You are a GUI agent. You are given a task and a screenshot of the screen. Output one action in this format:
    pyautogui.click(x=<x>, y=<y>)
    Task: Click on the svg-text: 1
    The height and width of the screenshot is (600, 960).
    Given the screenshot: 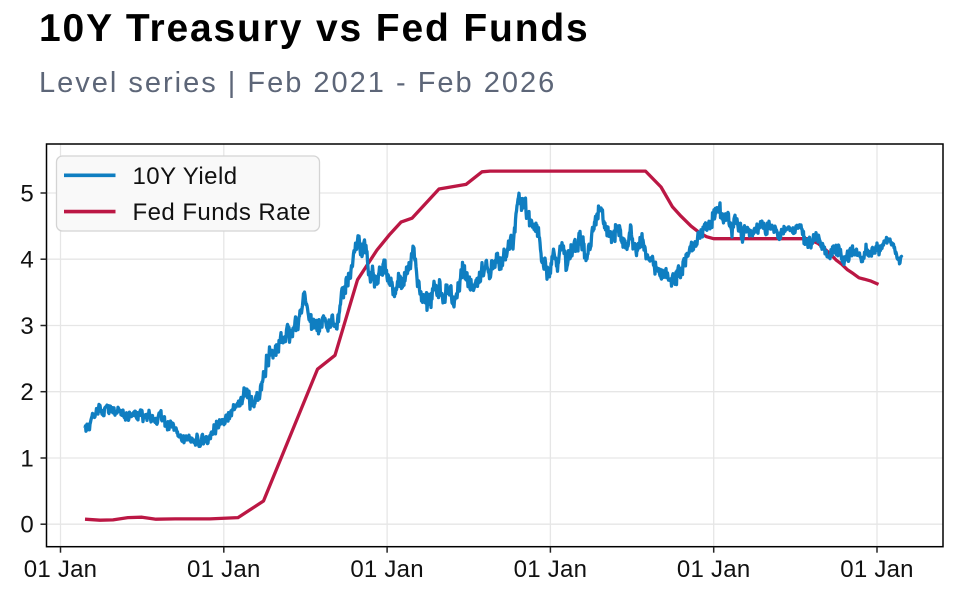 What is the action you would take?
    pyautogui.click(x=27, y=458)
    